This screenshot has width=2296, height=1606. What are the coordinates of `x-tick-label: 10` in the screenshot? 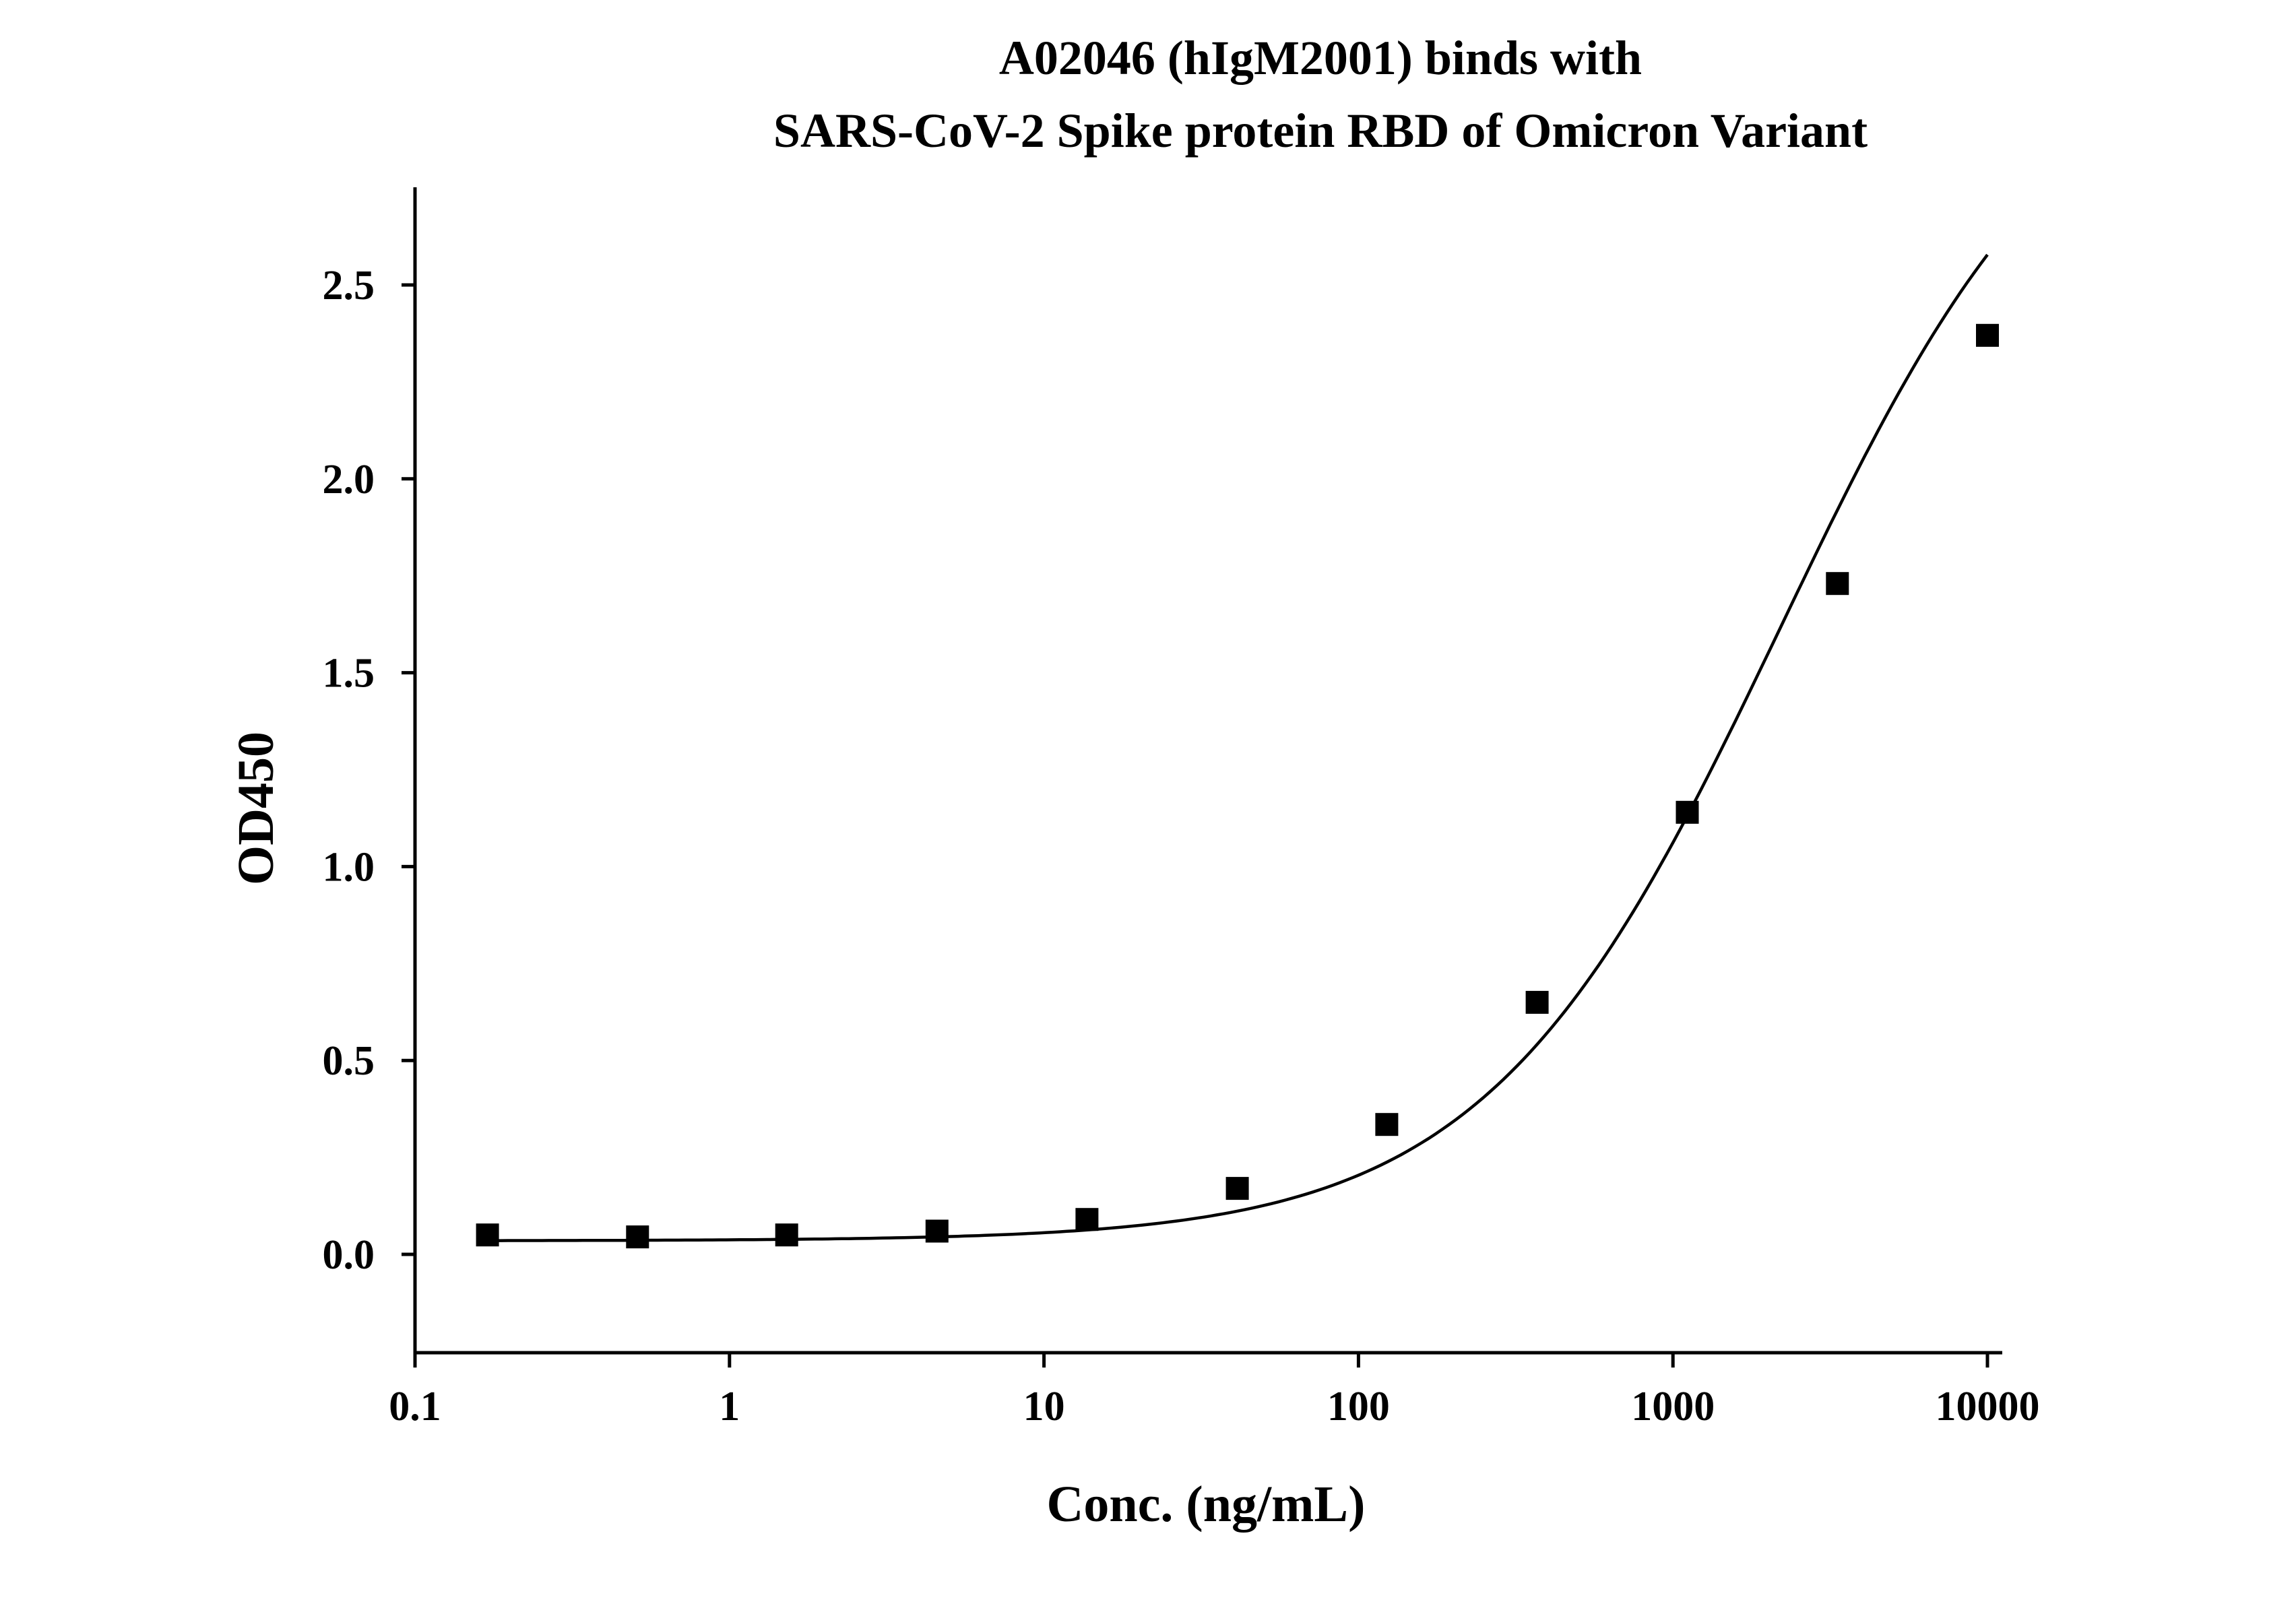 It's located at (1044, 1407).